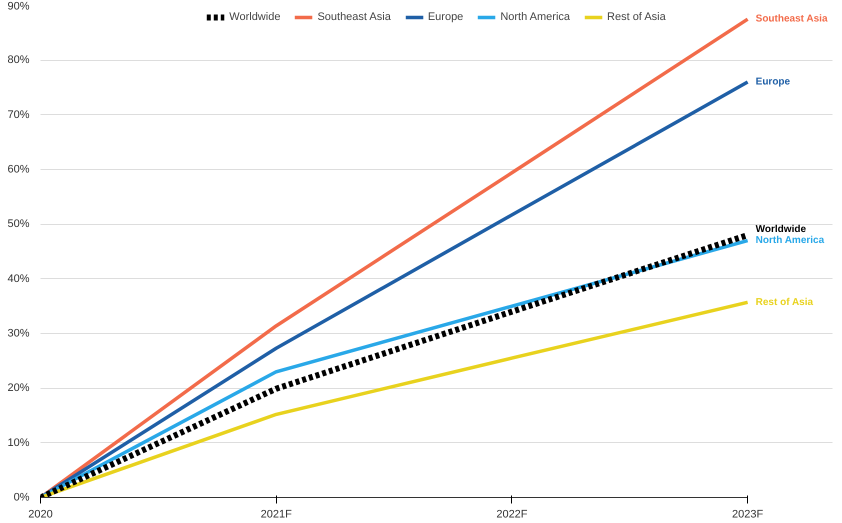  I want to click on y-tick-label: 40%, so click(18, 278).